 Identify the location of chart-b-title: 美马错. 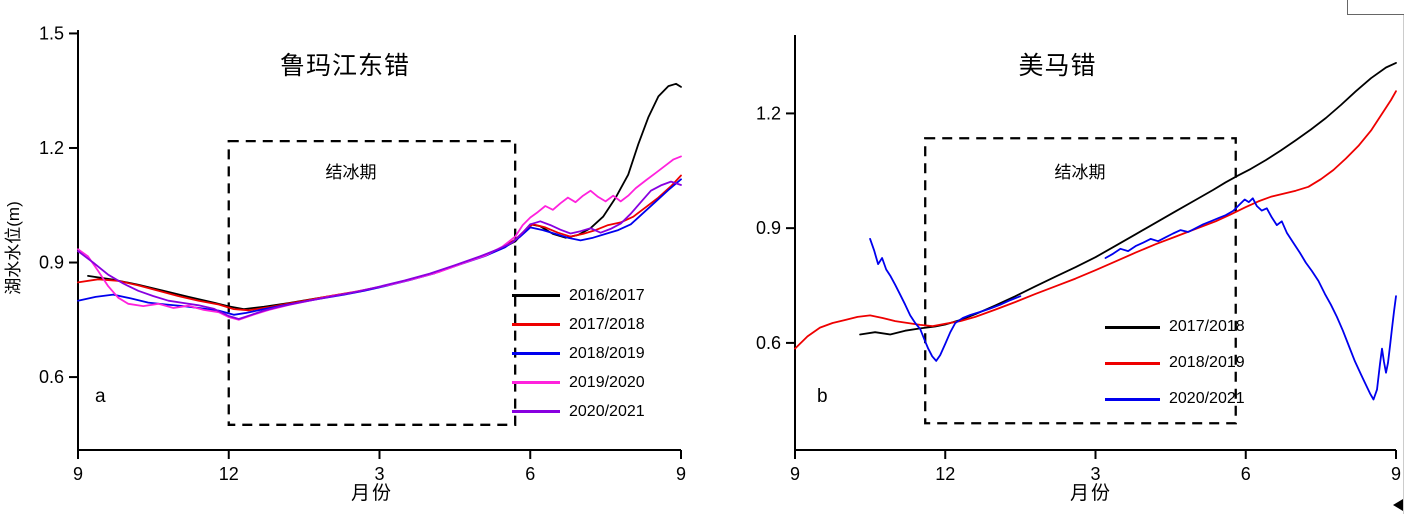
(1057, 66).